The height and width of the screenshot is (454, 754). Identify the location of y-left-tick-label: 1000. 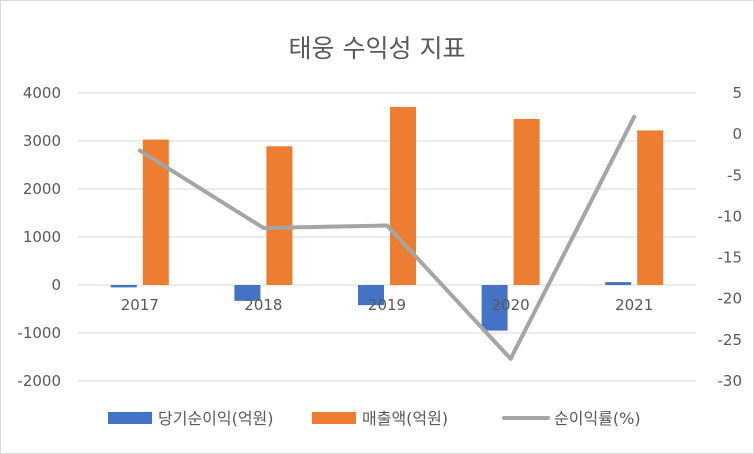
(42, 237).